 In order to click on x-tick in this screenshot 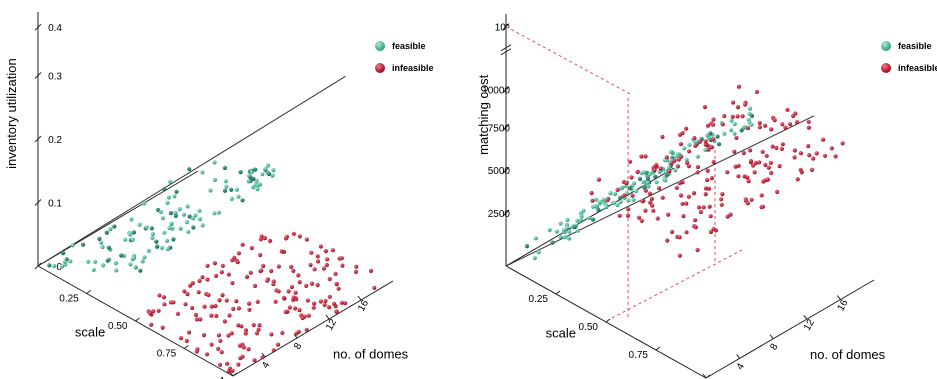, I will do `click(608, 320)`.